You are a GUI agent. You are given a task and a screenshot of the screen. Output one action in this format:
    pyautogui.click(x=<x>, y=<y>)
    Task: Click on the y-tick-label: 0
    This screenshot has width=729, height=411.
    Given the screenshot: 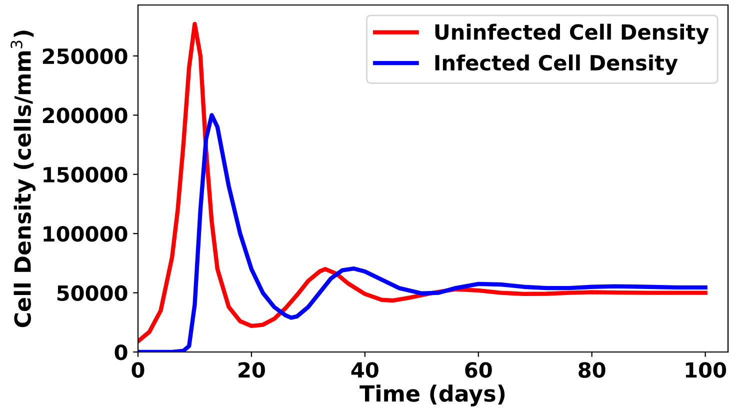 What is the action you would take?
    pyautogui.click(x=121, y=352)
    